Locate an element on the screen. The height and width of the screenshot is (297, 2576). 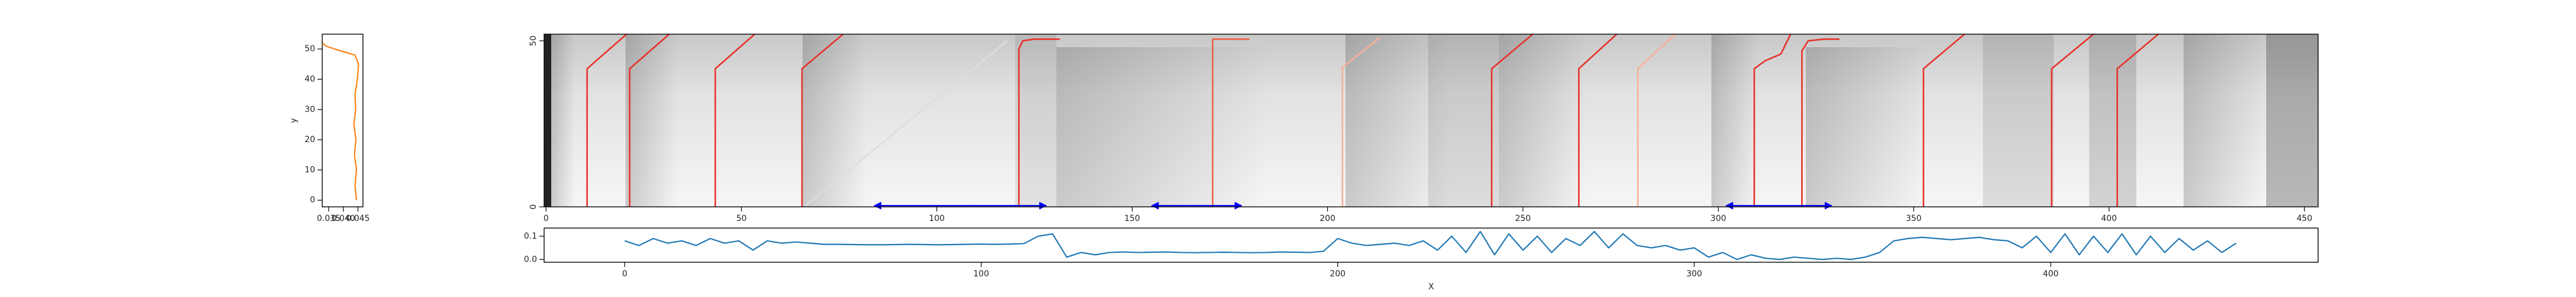
x-tick-label: 350 is located at coordinates (1914, 219).